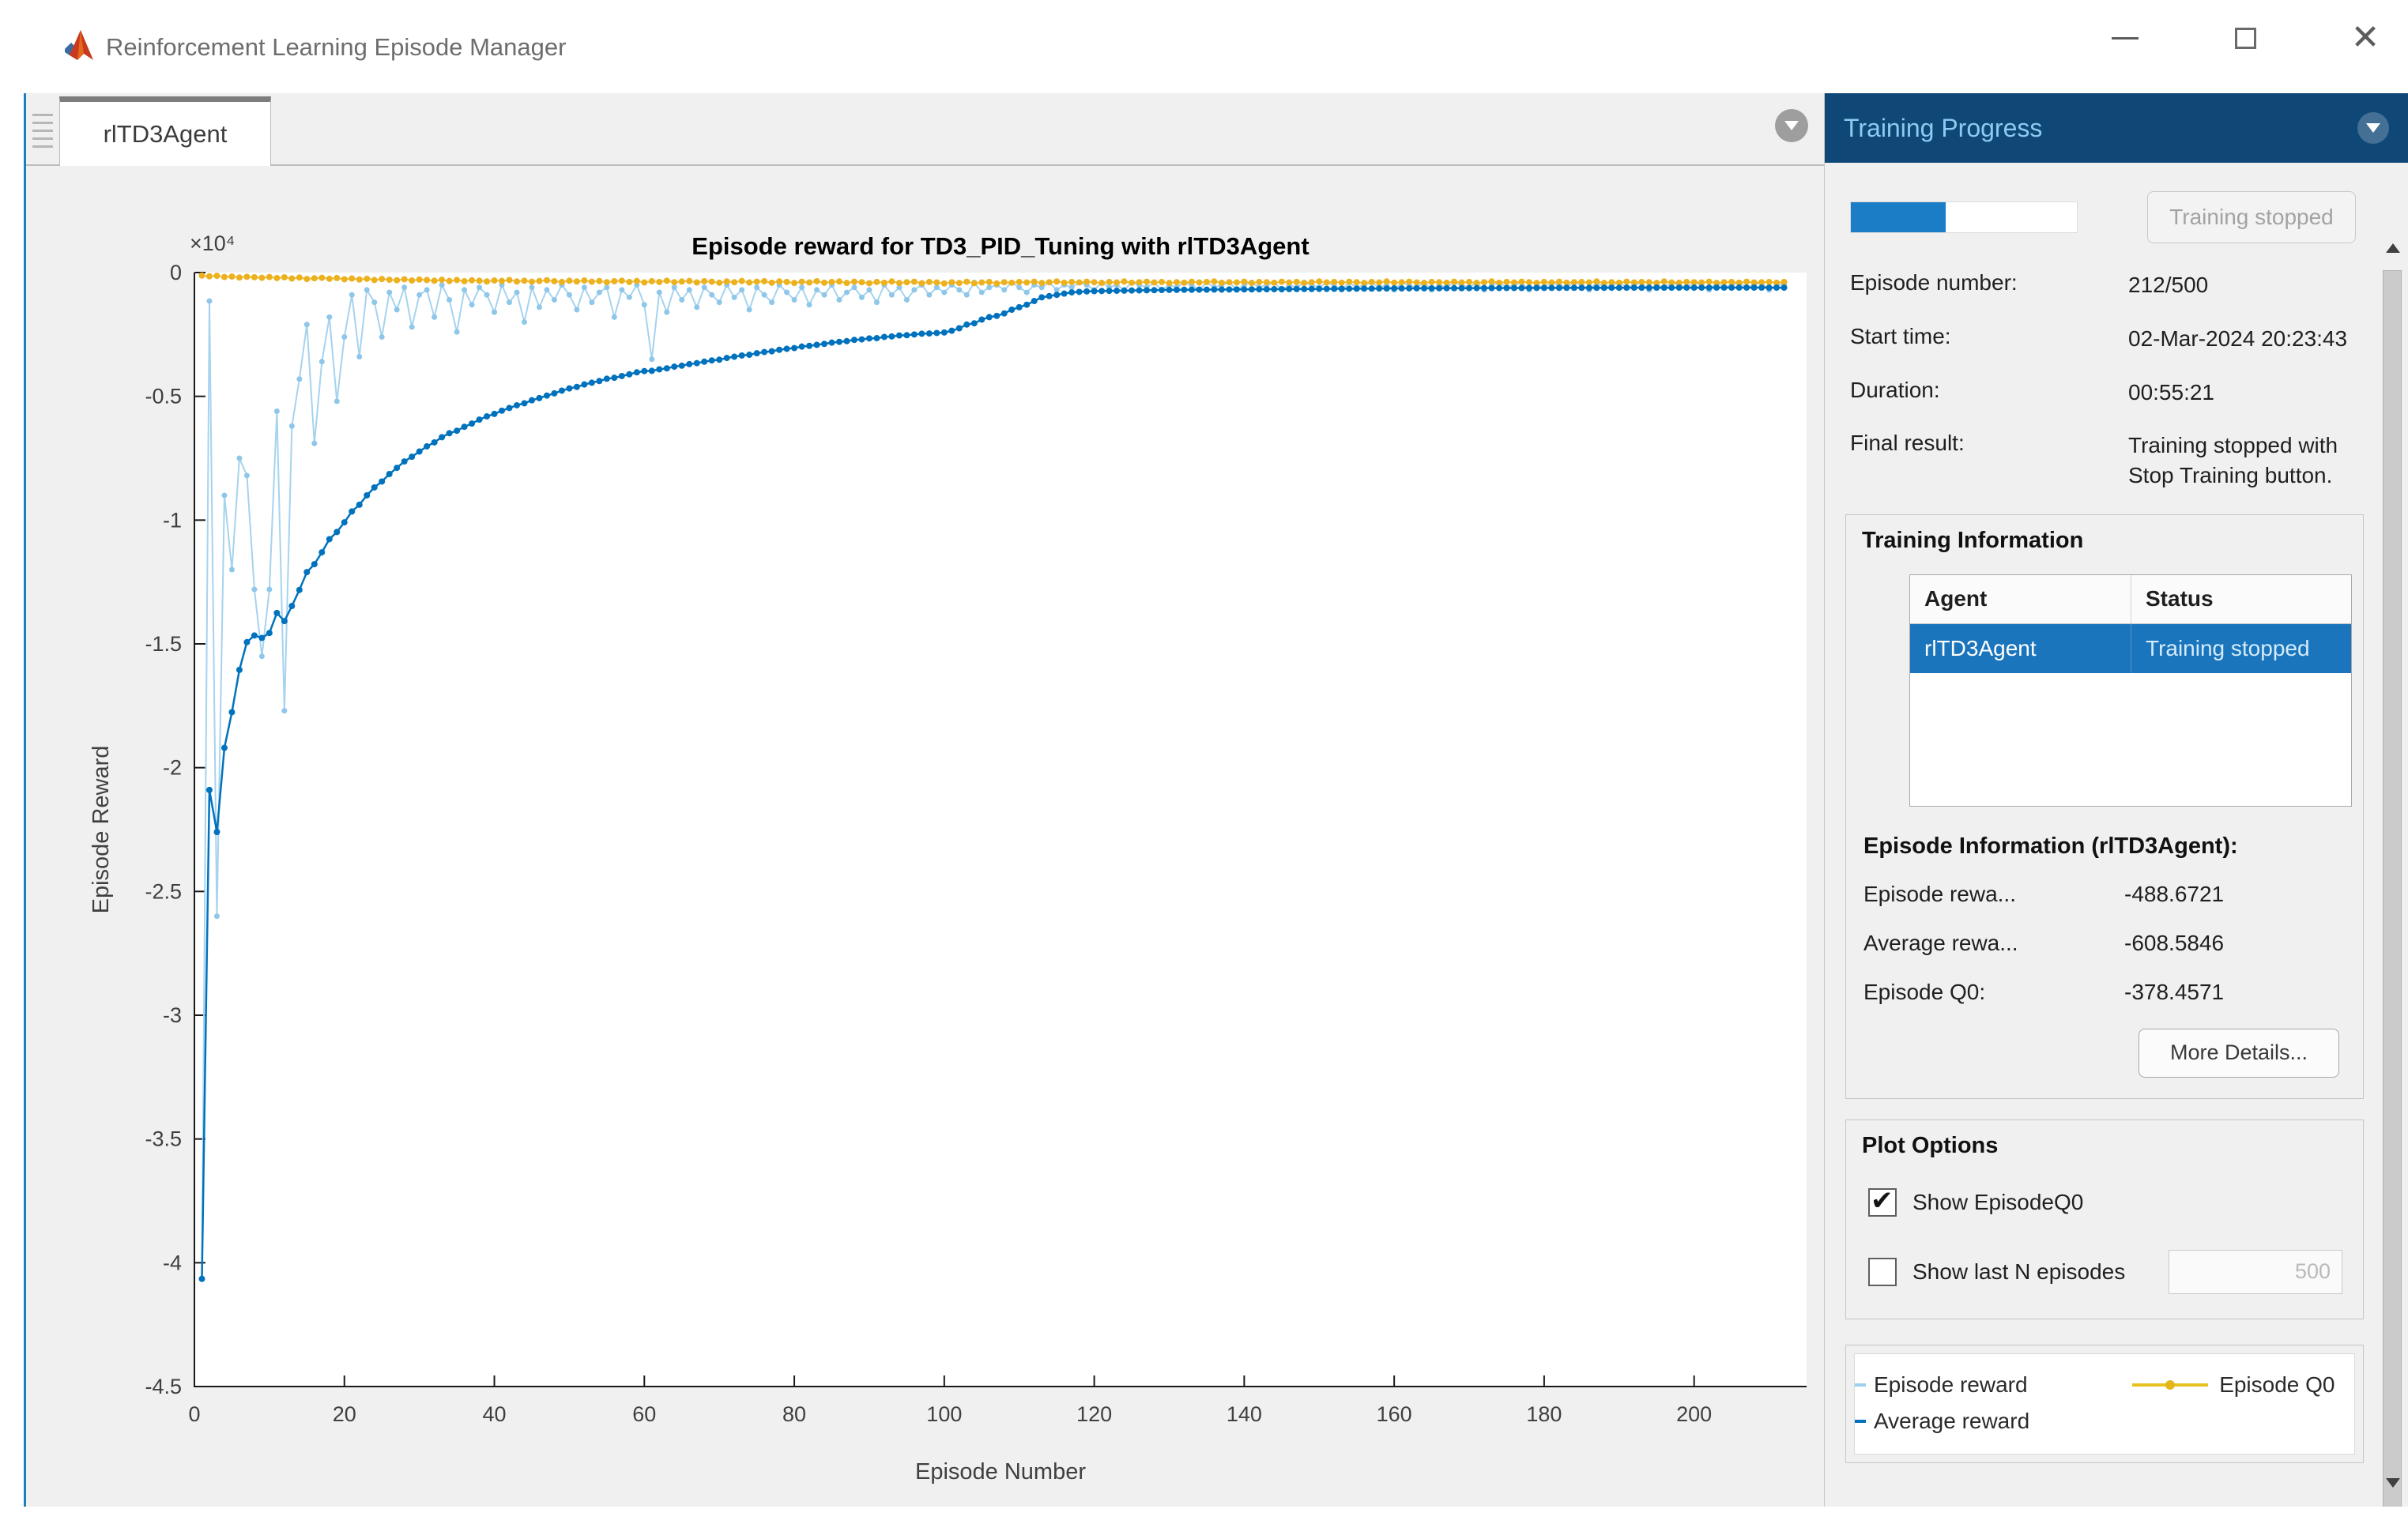  I want to click on agent-status-table: Agent Status rlTD3Agent Training stopped, so click(2131, 690).